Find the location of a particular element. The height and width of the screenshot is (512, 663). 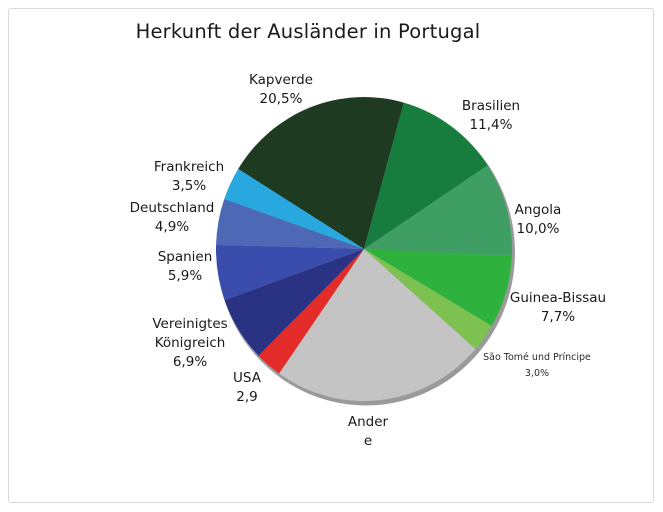

slice-label-angola: Angola 10,0% is located at coordinates (538, 220).